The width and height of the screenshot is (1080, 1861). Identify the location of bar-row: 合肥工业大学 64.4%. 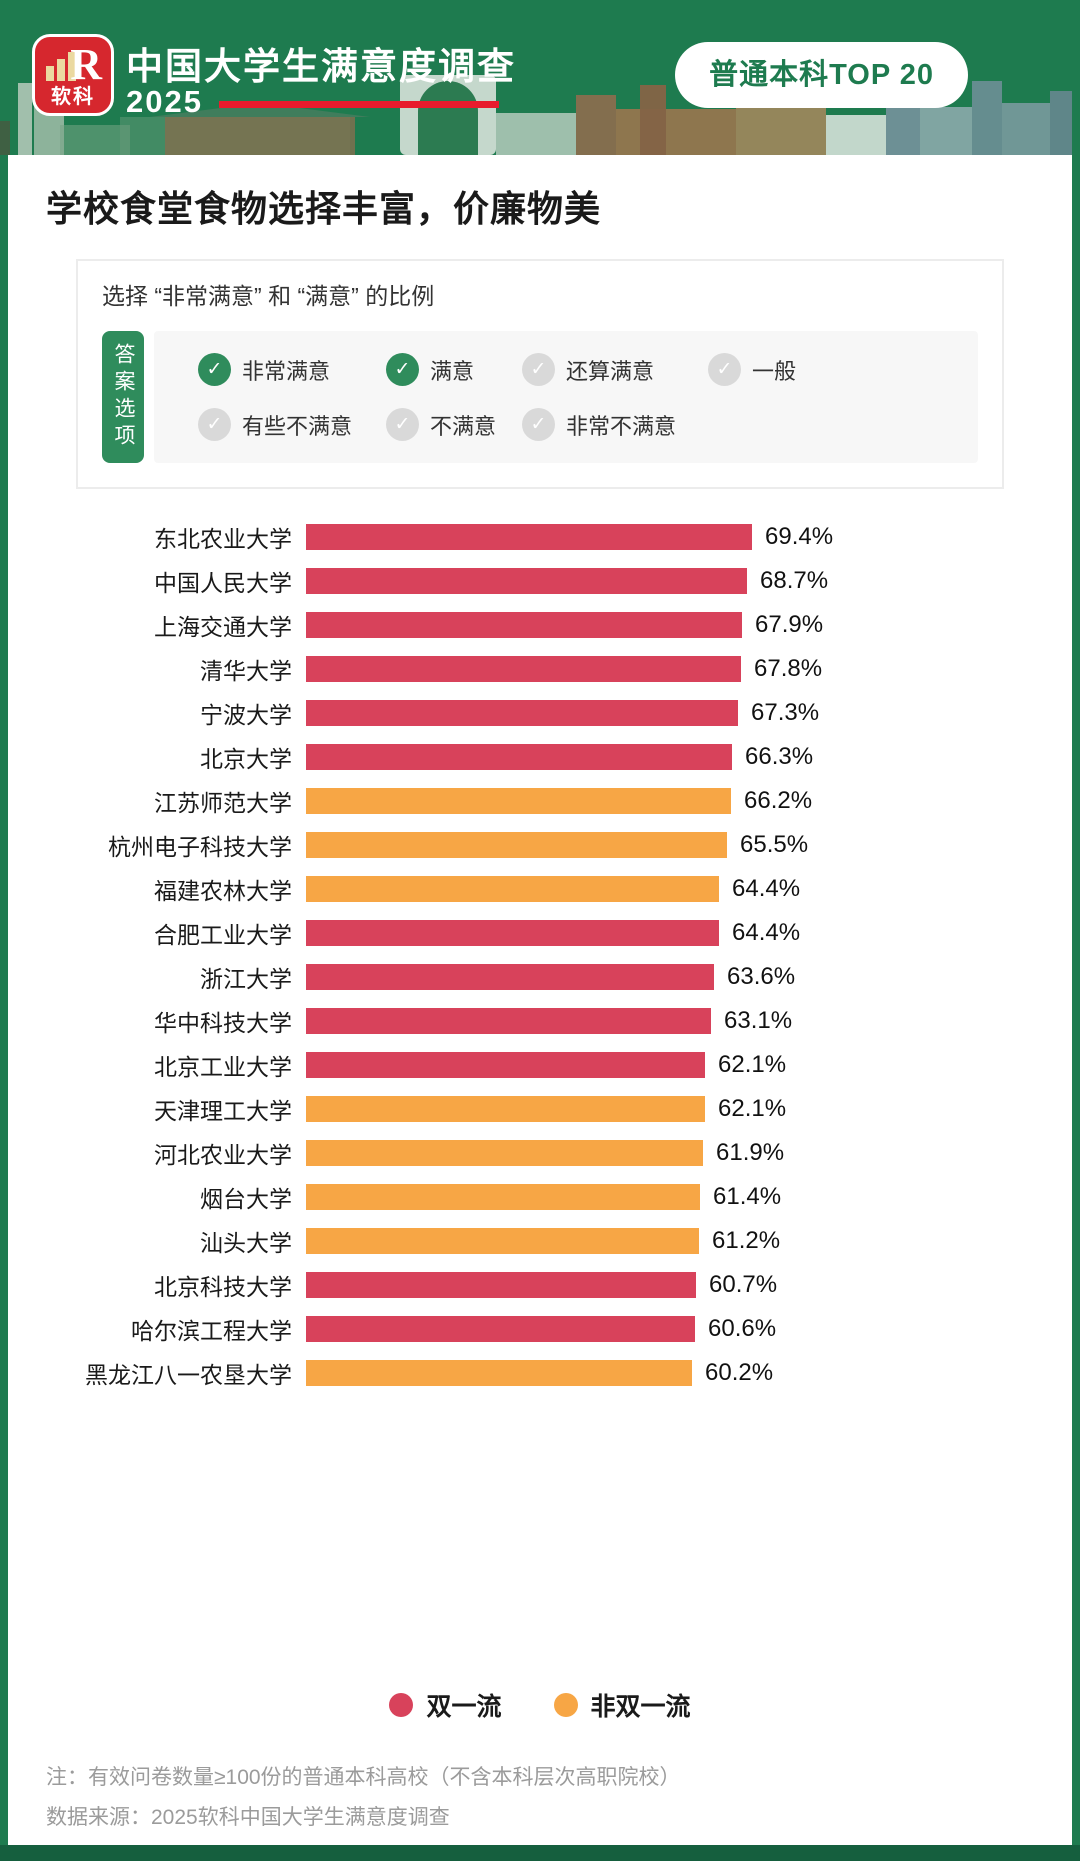
(540, 933).